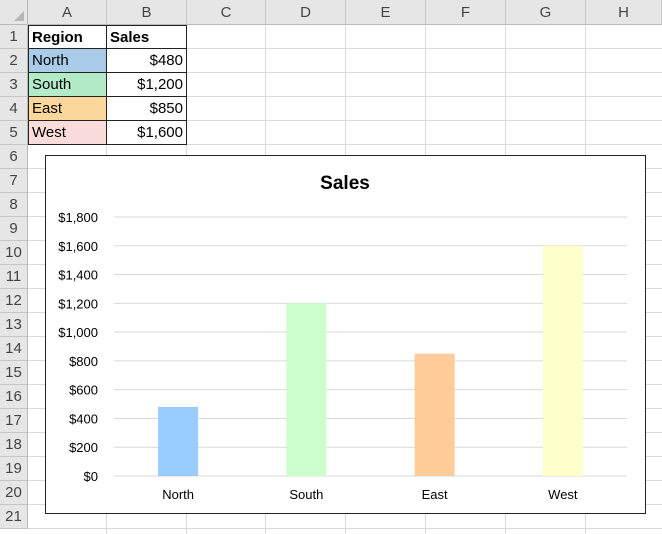  I want to click on x-axis-tick-labels: North South East West, so click(370, 494).